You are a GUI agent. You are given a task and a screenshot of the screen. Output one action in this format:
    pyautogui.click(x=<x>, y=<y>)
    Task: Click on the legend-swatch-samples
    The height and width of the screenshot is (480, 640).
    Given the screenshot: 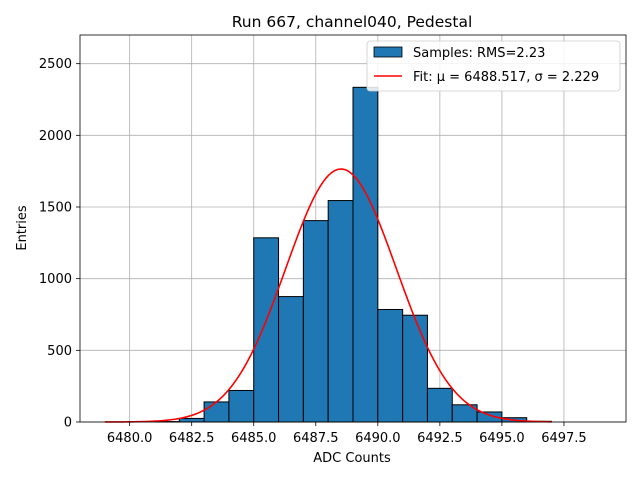 What is the action you would take?
    pyautogui.click(x=388, y=52)
    